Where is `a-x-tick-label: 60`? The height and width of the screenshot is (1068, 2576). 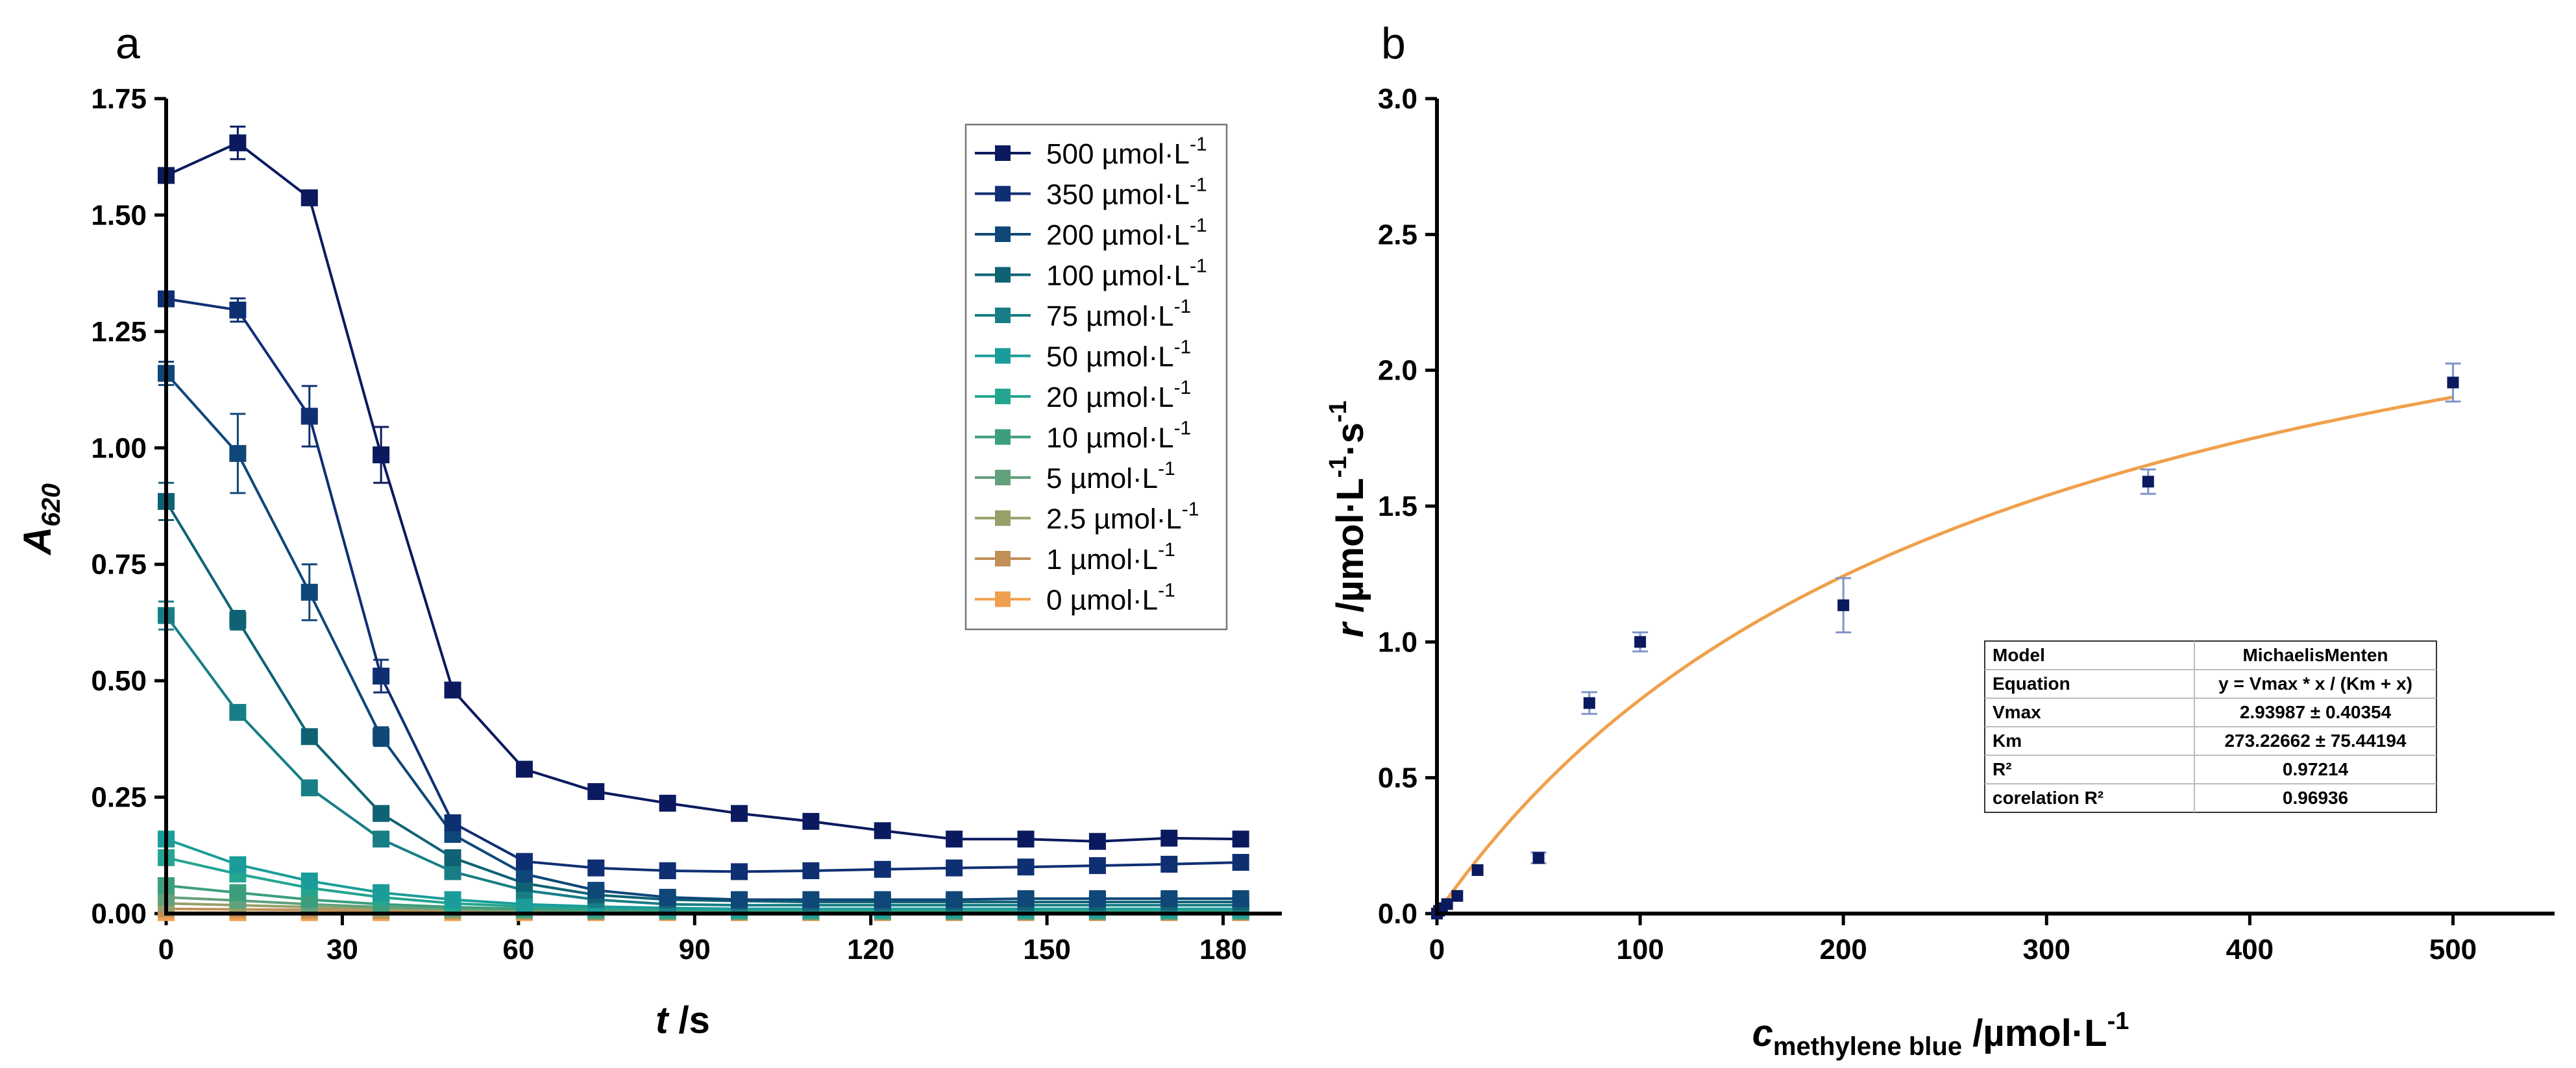
a-x-tick-label: 60 is located at coordinates (518, 950).